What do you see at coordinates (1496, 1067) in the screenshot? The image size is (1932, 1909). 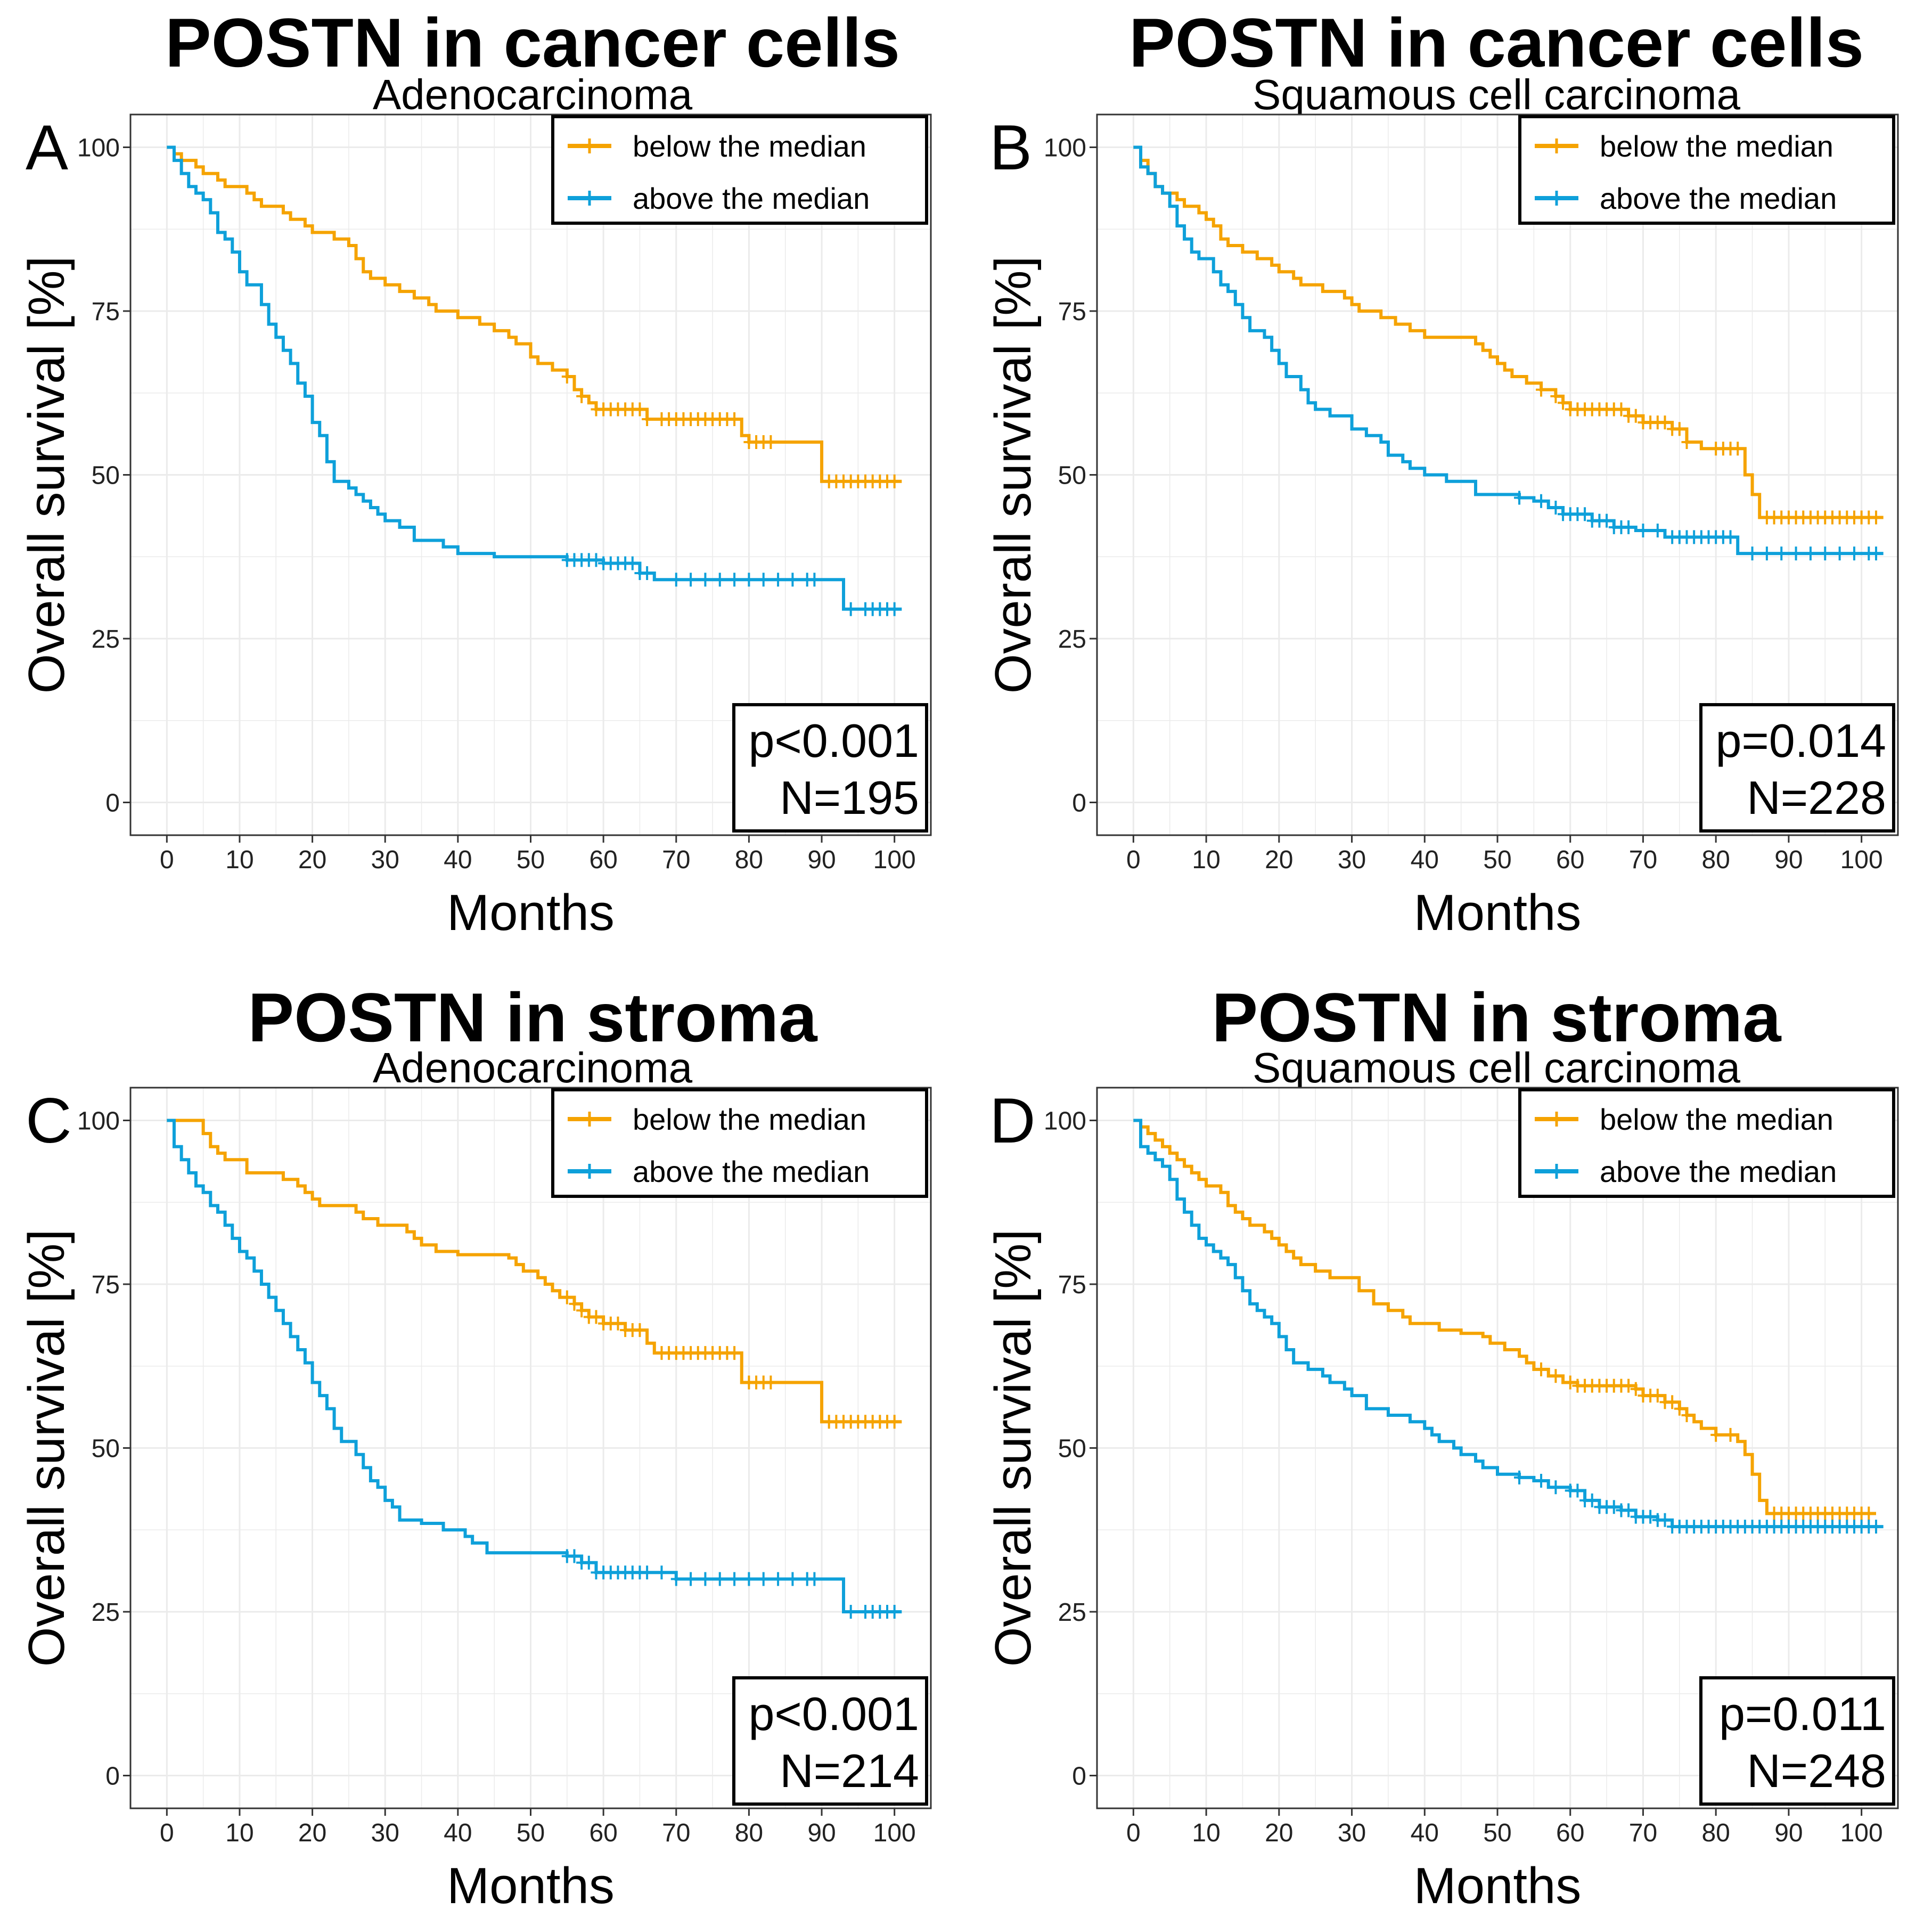 I see `chart-subtitle: Squamous cell carcinoma` at bounding box center [1496, 1067].